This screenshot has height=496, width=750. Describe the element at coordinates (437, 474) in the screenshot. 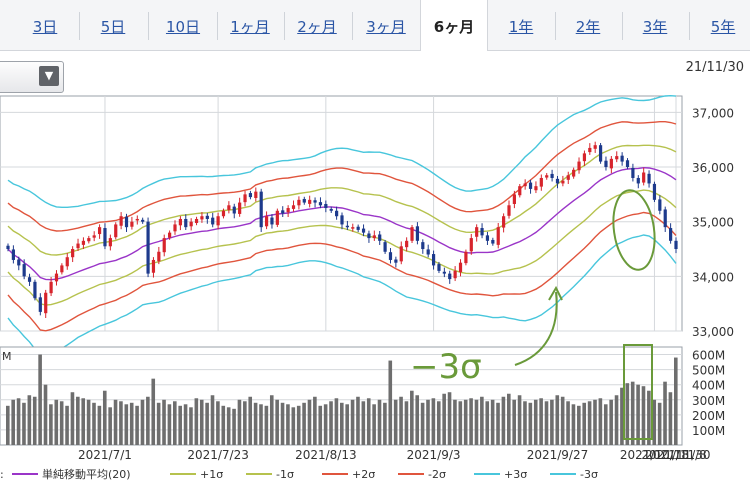

I see `legend-label: -2σ` at that location.